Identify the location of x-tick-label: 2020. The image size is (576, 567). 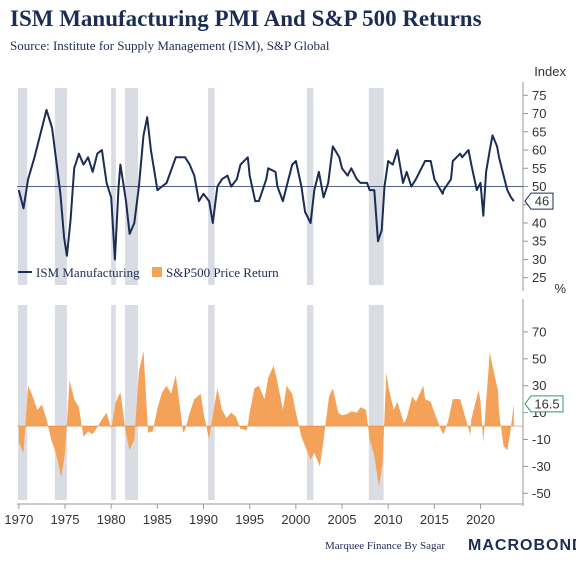
(480, 519).